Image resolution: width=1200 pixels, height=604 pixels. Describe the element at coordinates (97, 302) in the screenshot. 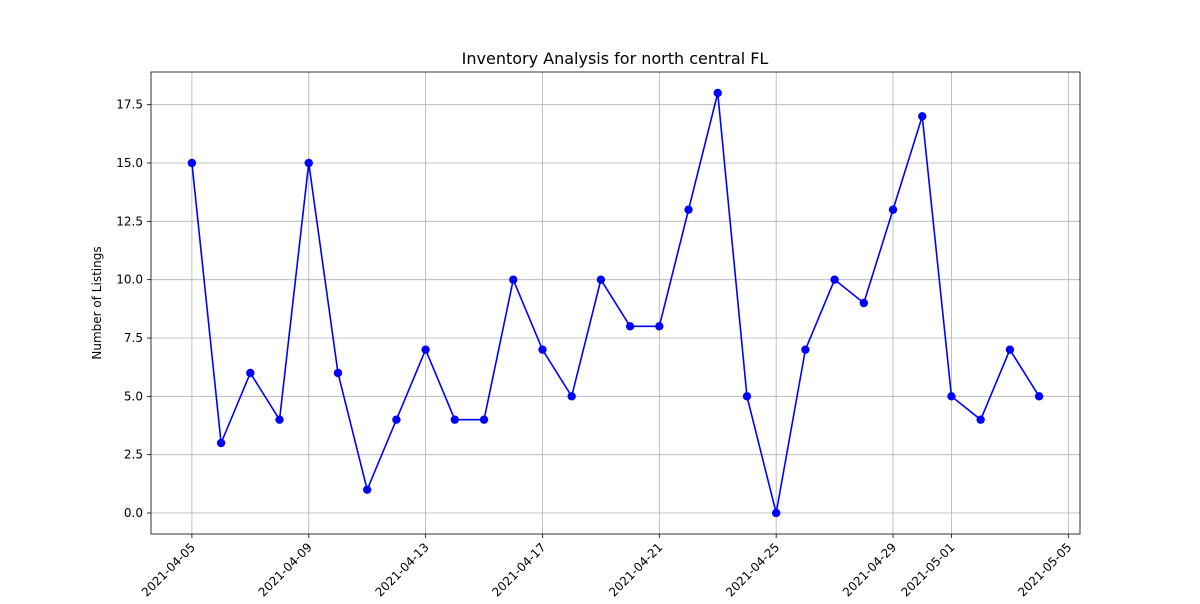

I see `y-axis-label: Number of Listings` at that location.